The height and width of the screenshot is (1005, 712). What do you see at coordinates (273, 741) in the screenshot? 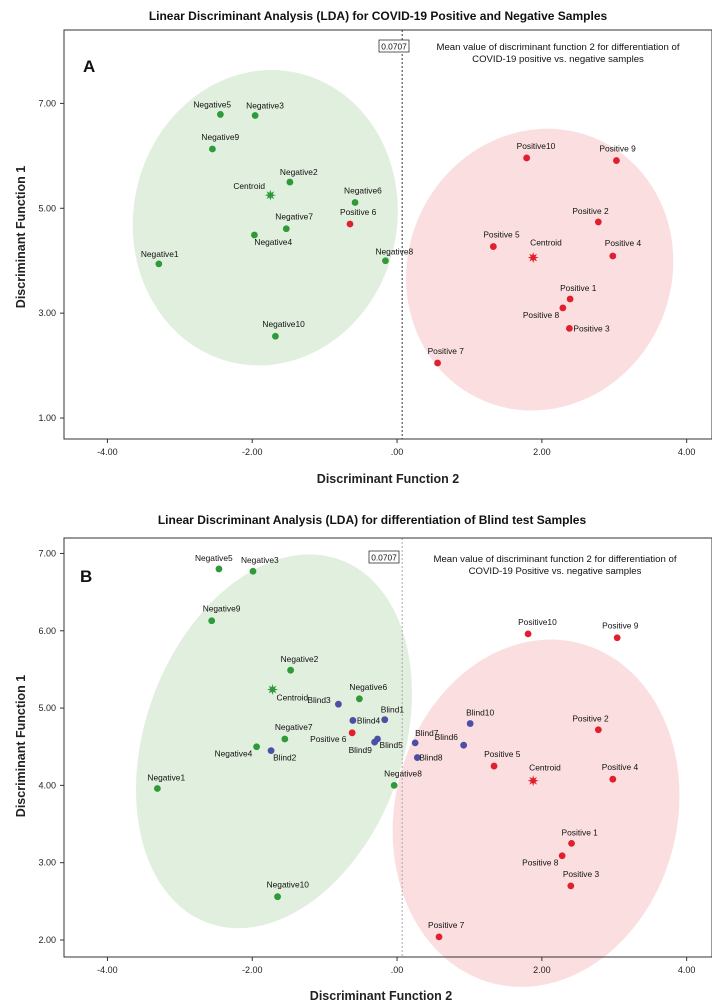
I see `panel-b-negative-ellipse` at bounding box center [273, 741].